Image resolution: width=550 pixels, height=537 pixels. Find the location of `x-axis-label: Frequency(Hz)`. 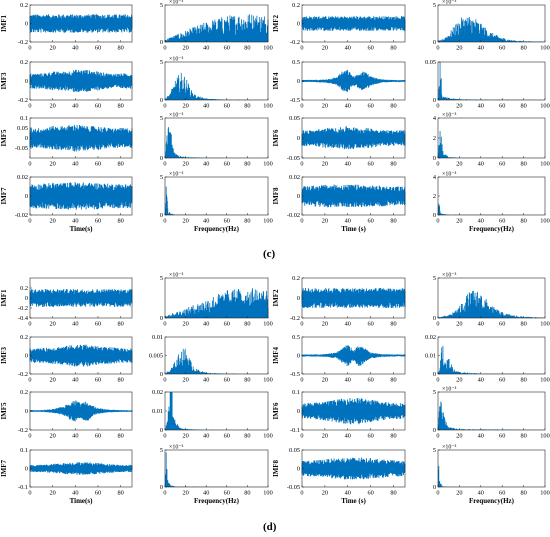

x-axis-label: Frequency(Hz) is located at coordinates (492, 501).